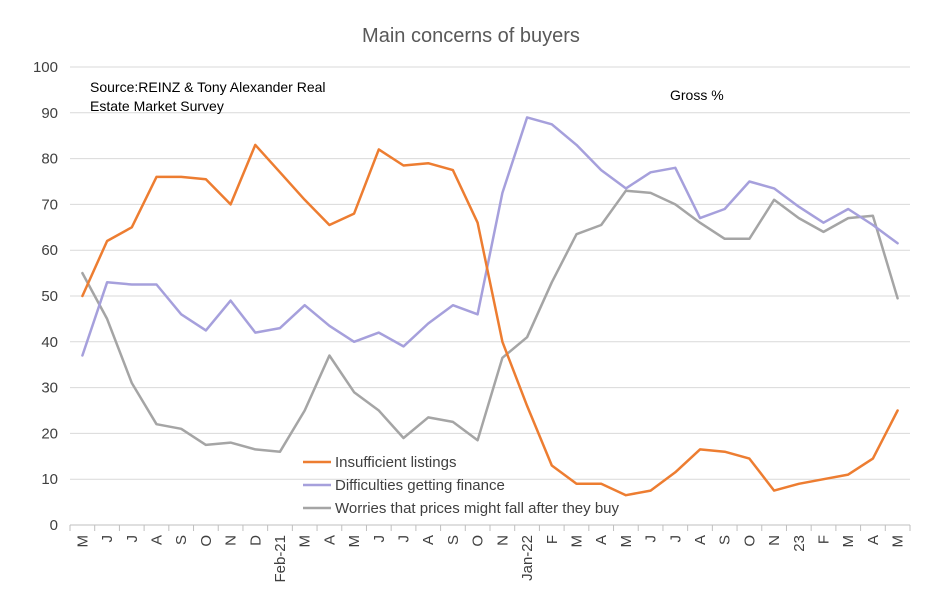 This screenshot has width=940, height=609. What do you see at coordinates (45, 67) in the screenshot?
I see `y-tick-label: 100` at bounding box center [45, 67].